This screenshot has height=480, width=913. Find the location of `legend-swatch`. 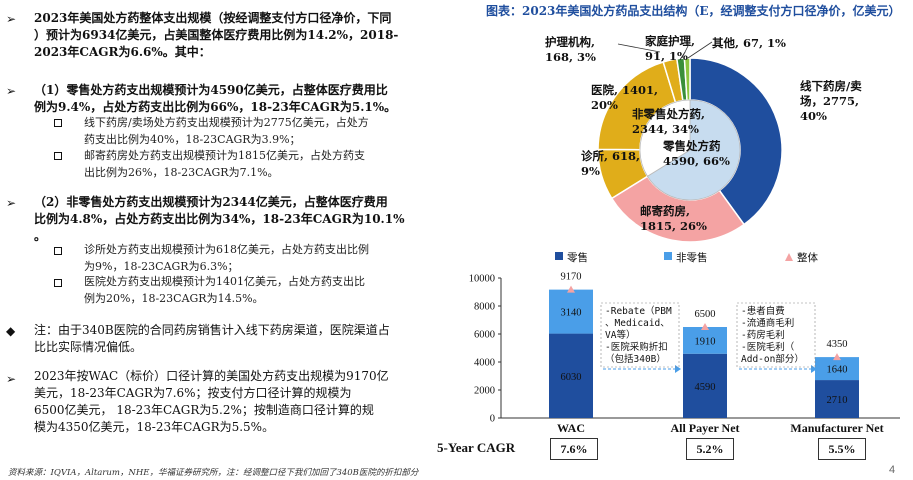

legend-swatch is located at coordinates (668, 256).